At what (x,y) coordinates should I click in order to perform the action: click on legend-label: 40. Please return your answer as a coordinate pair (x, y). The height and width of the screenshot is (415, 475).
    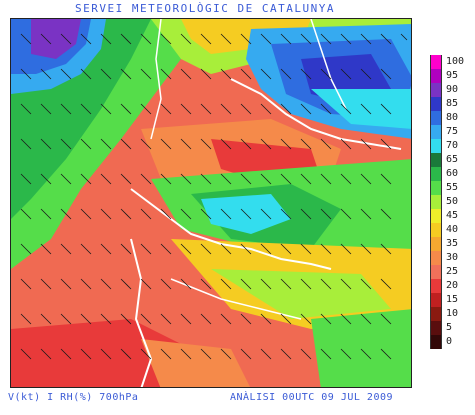
    Looking at the image, I should click on (452, 229).